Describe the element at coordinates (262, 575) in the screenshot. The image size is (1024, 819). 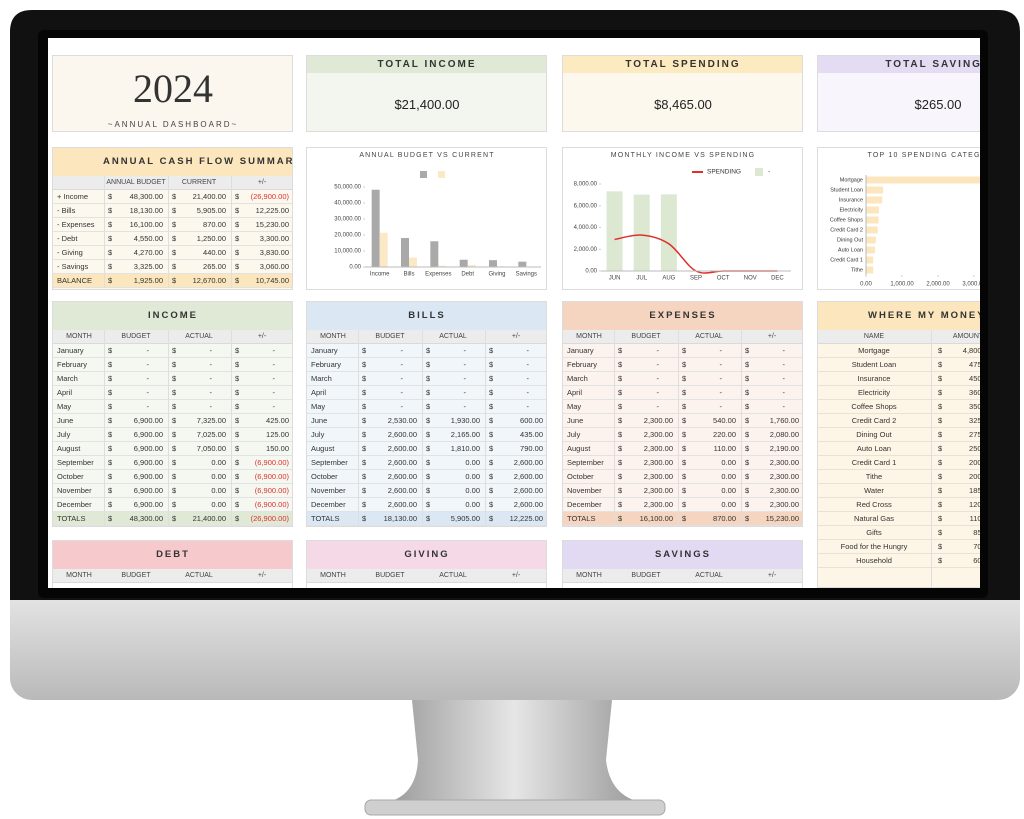
I see `column-header: +/-` at that location.